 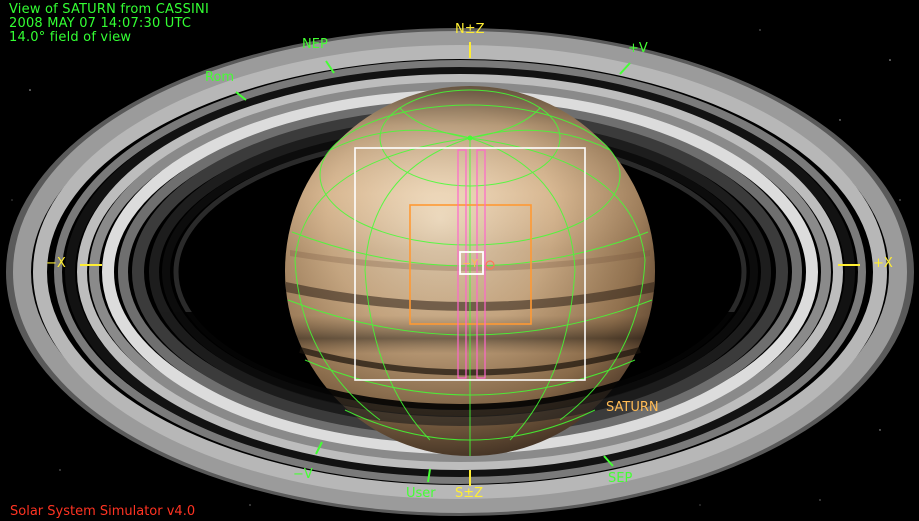 I want to click on center-fov-frame, so click(x=471, y=263).